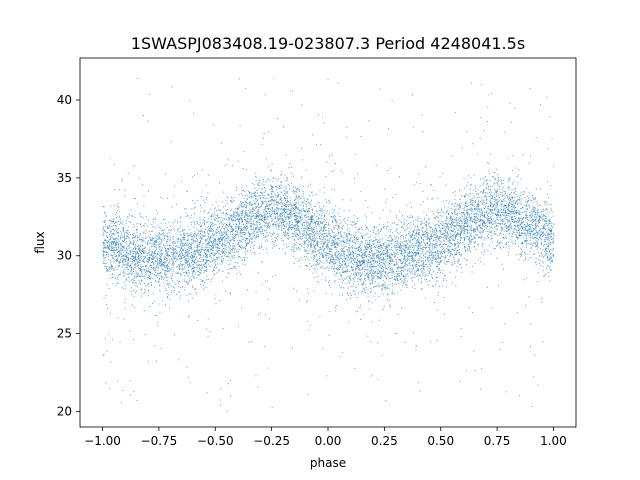 This screenshot has height=480, width=640. I want to click on y-axis: 20 25 30 35 40, so click(68, 255).